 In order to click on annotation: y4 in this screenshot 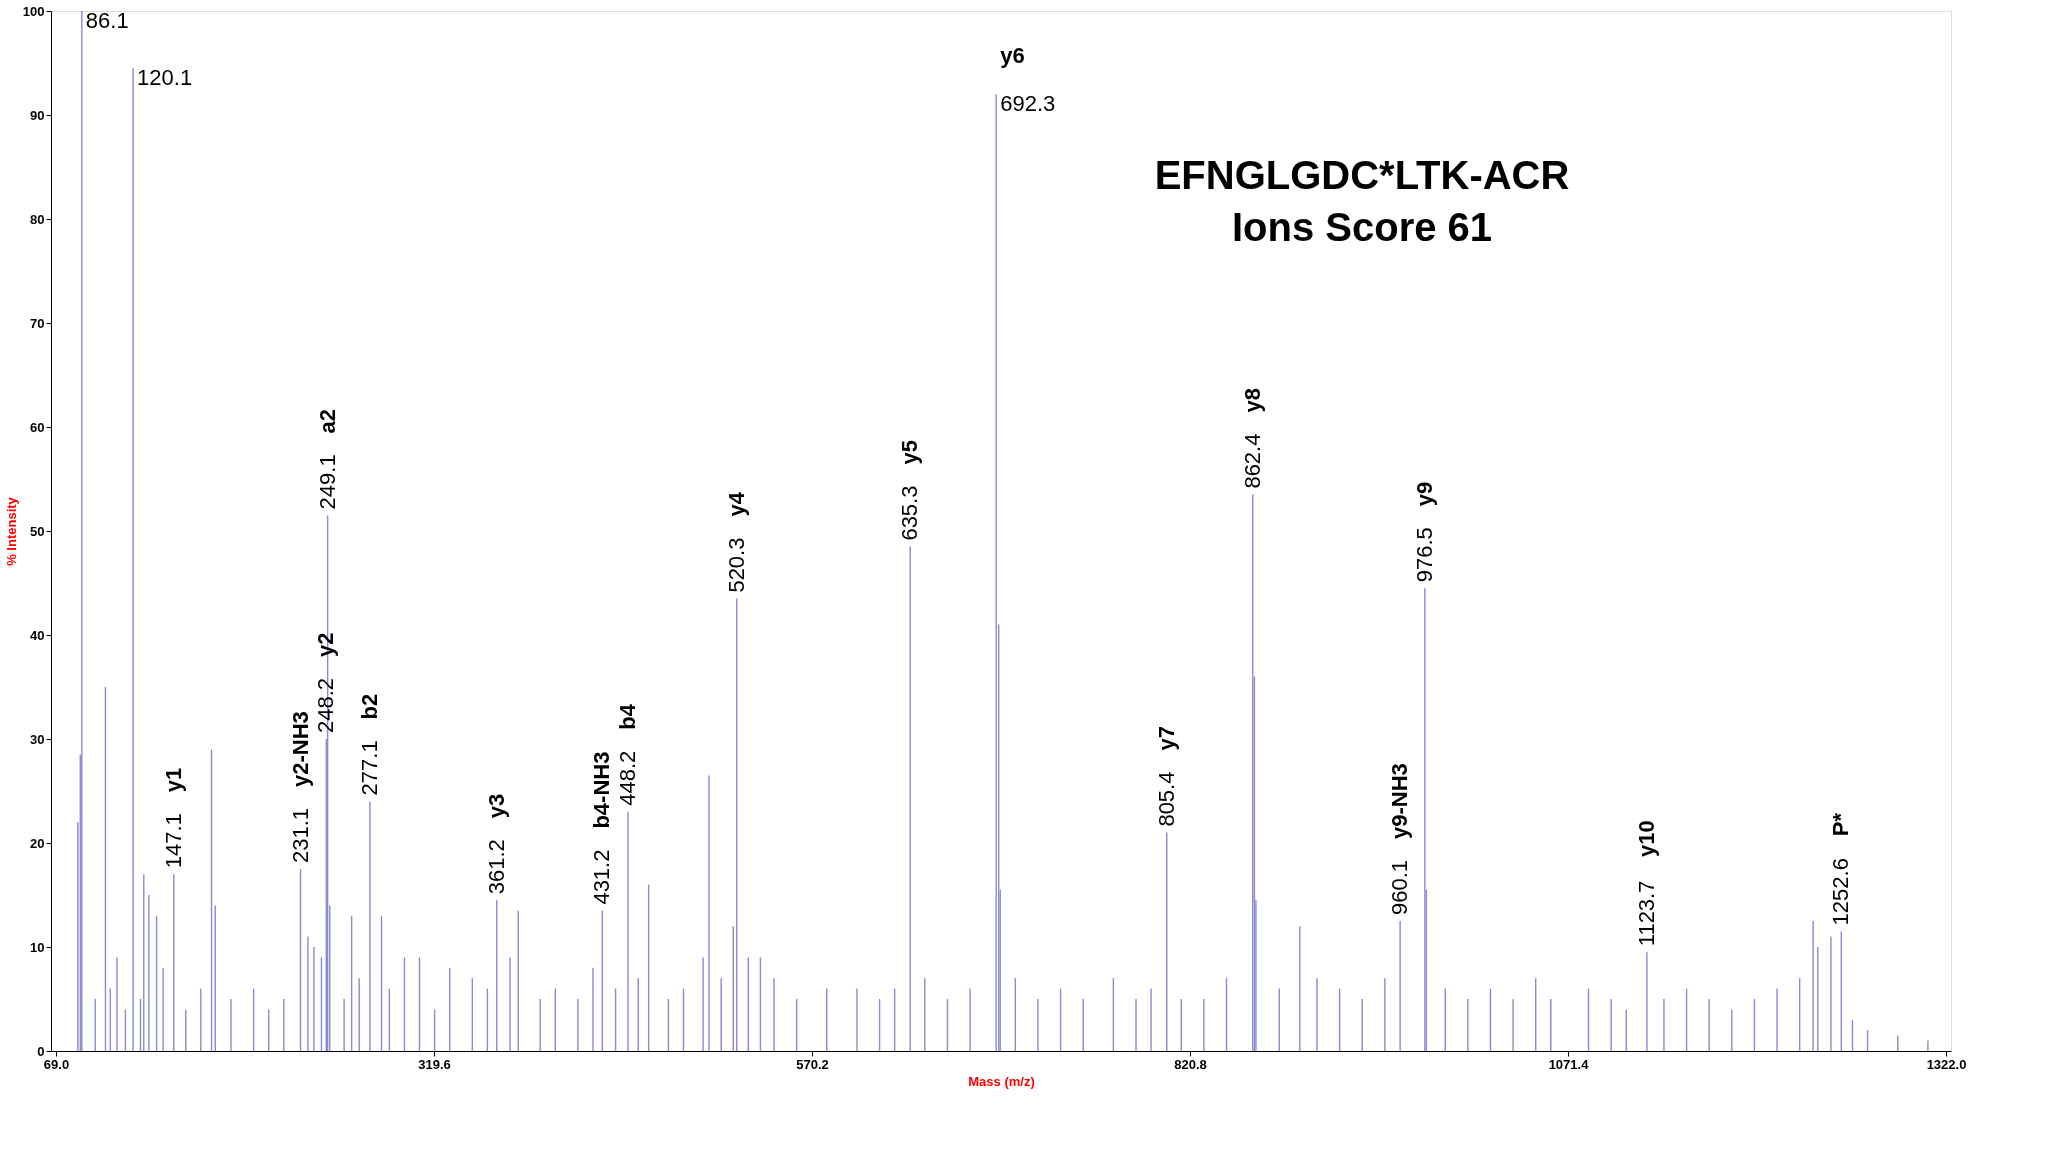, I will do `click(736, 504)`.